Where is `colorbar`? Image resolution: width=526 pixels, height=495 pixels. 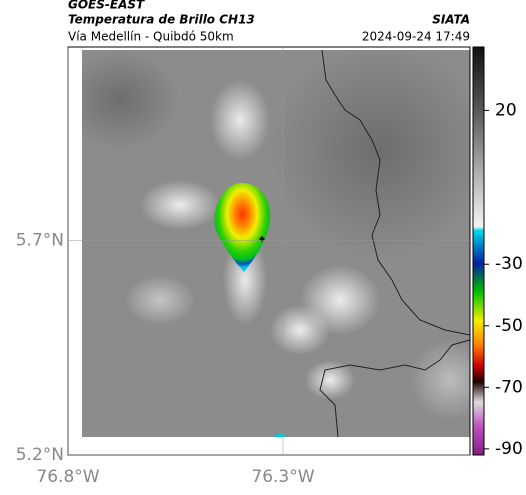
colorbar is located at coordinates (478, 251).